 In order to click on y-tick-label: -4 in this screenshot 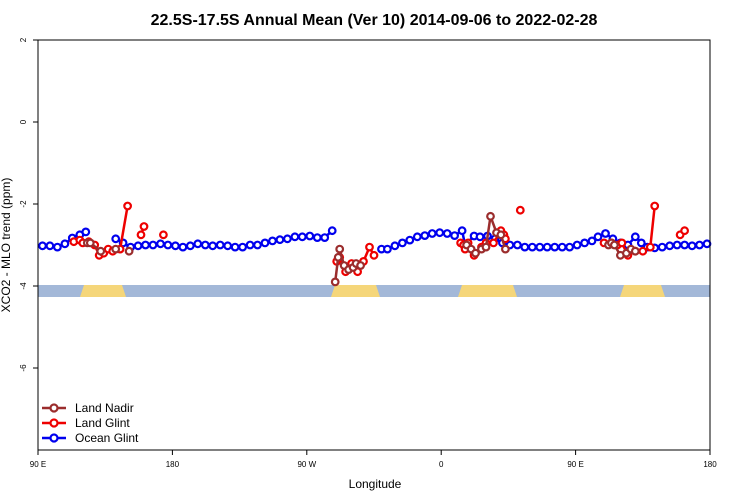, I will do `click(23, 286)`.